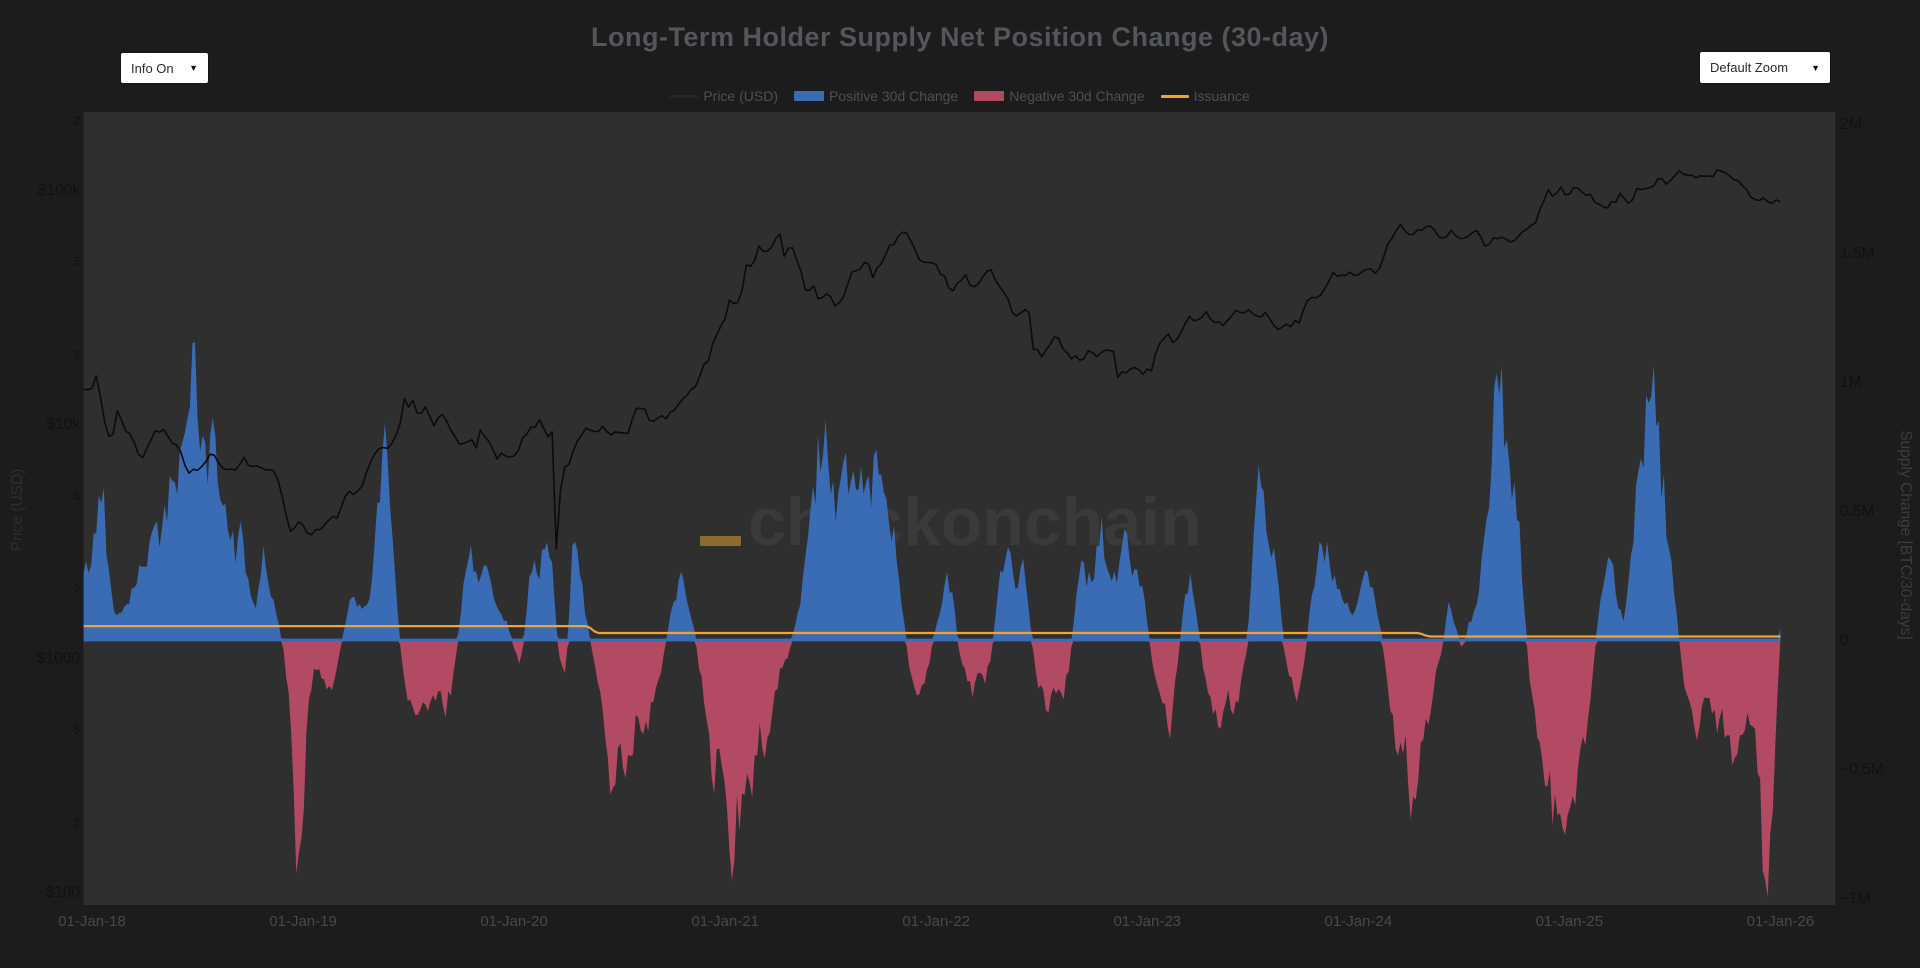 The image size is (1920, 968). Describe the element at coordinates (1857, 253) in the screenshot. I see `y-right-tick-label: 1.5M` at that location.